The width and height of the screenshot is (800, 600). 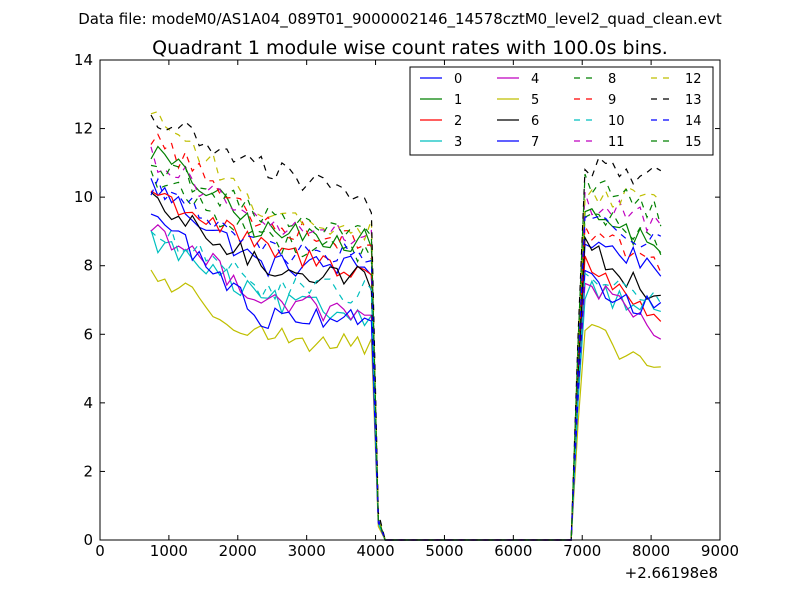 I want to click on x-tick-label: 1000, so click(x=169, y=551).